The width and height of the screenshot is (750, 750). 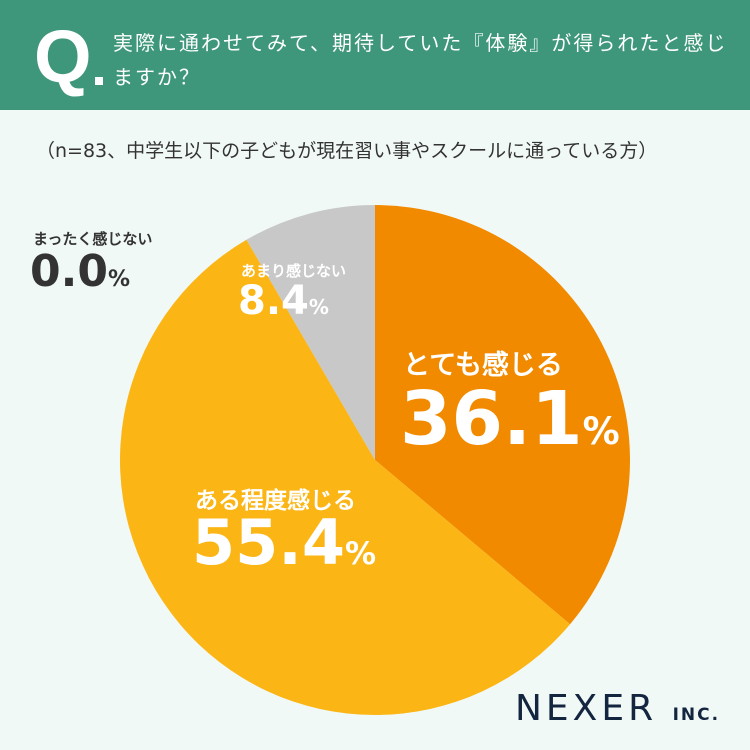 I want to click on label-value-1: 55.4%, so click(x=284, y=542).